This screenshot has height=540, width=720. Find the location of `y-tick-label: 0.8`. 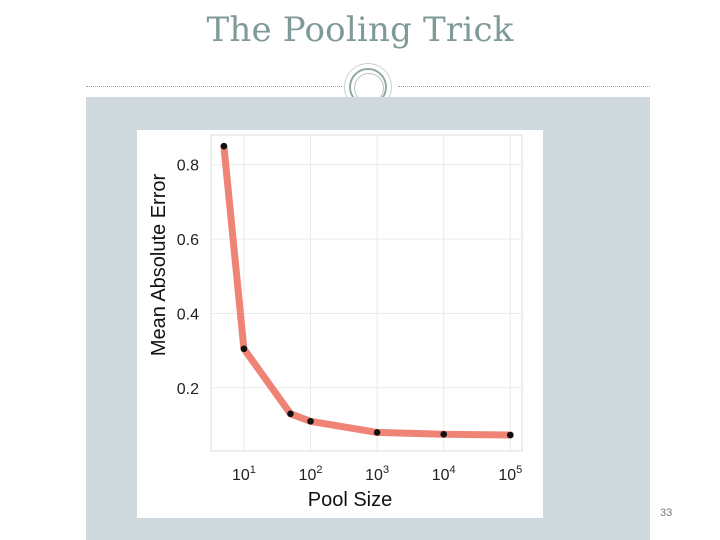

y-tick-label: 0.8 is located at coordinates (188, 166).